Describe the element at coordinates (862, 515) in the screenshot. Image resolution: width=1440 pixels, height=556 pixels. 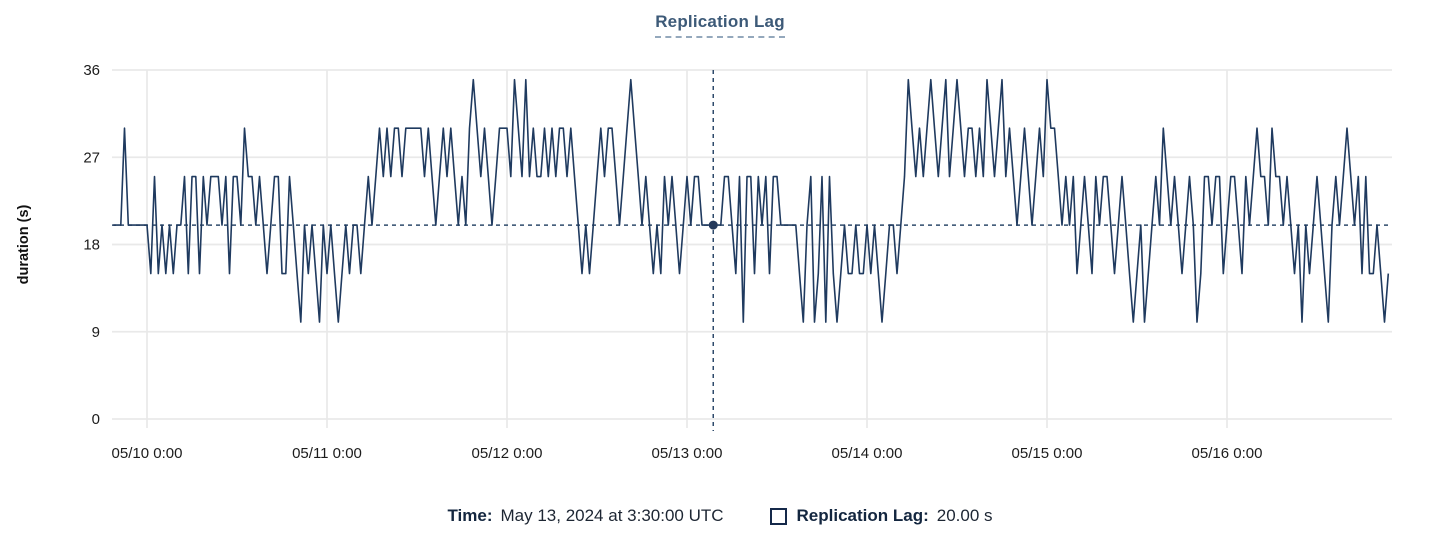
I see `series-label: Replication Lag:` at that location.